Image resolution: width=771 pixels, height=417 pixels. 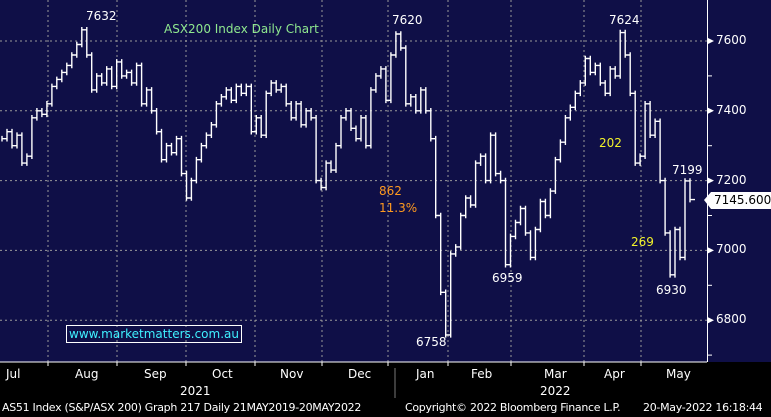 I want to click on label-low-jan: 6758, so click(x=431, y=342).